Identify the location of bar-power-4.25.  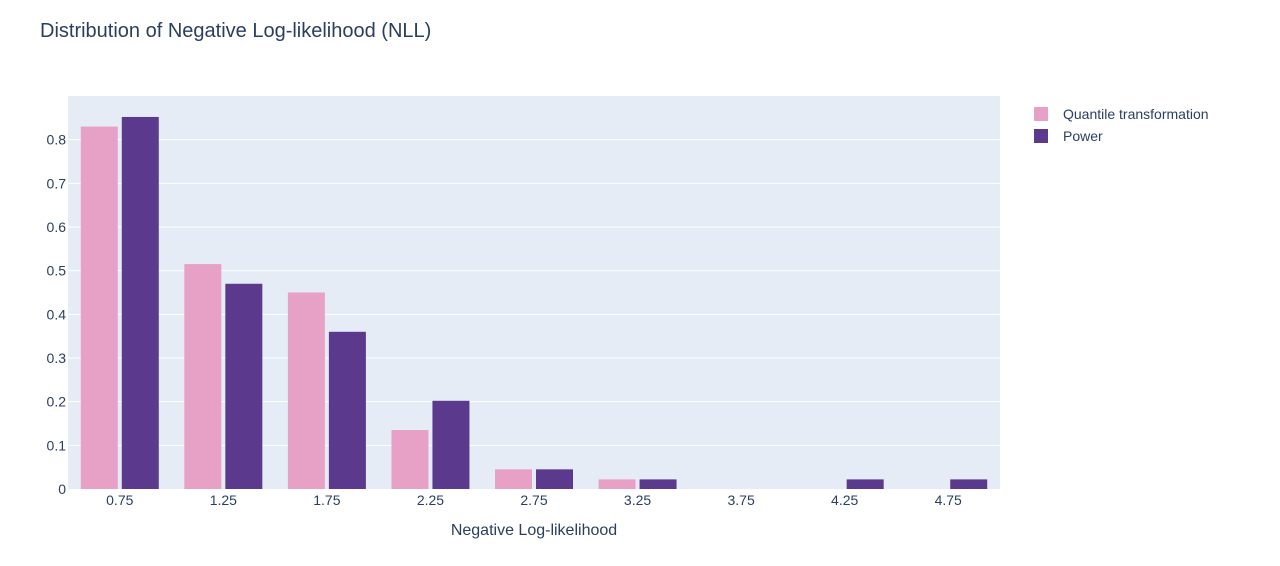
(865, 484).